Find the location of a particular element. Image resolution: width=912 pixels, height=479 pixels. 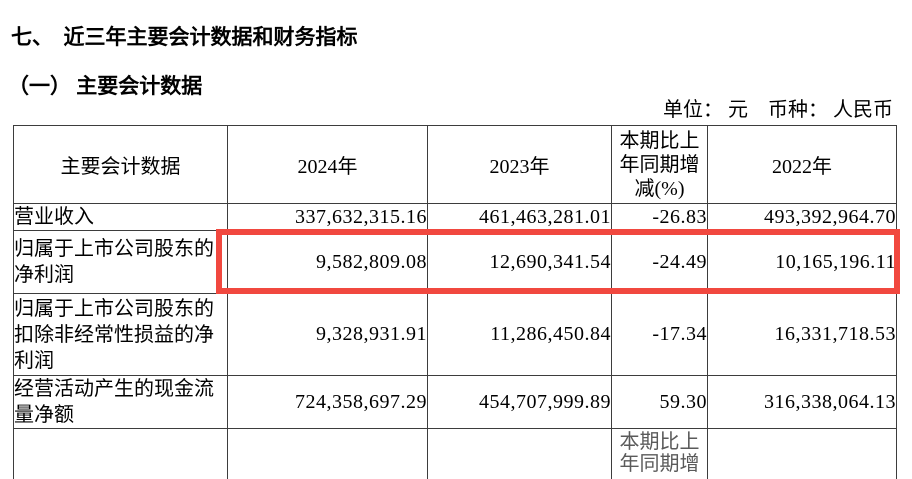

cell-metric-empty is located at coordinates (120, 453).